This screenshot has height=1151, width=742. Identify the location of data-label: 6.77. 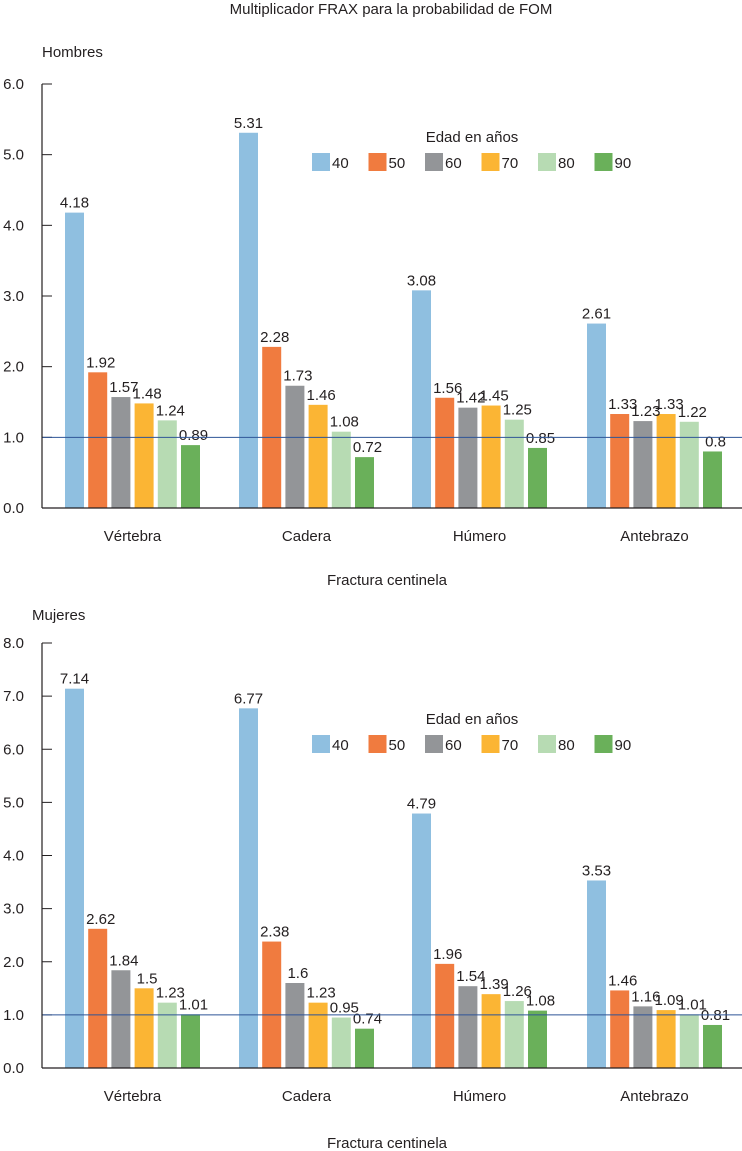
(248, 698).